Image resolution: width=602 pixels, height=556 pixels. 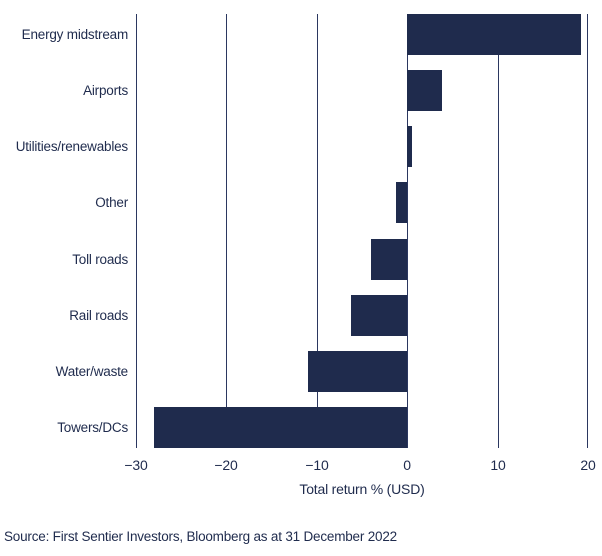 I want to click on bar-toll-roads, so click(x=389, y=259).